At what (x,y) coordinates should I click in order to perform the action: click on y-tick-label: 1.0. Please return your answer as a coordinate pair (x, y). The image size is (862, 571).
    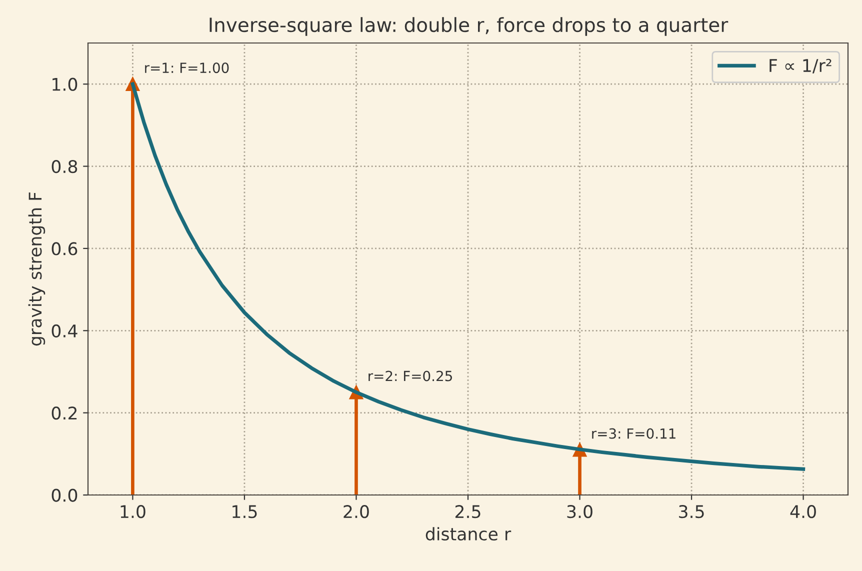
    Looking at the image, I should click on (65, 84).